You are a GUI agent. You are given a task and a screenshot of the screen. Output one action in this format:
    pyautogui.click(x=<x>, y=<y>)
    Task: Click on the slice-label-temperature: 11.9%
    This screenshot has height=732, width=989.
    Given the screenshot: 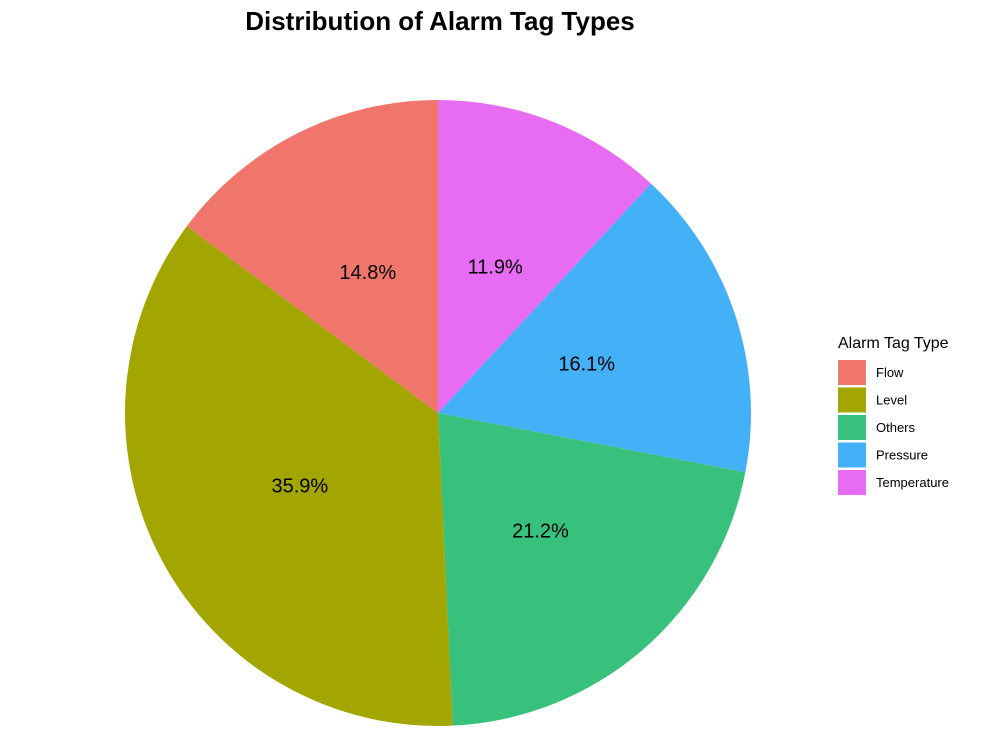 What is the action you would take?
    pyautogui.click(x=495, y=267)
    